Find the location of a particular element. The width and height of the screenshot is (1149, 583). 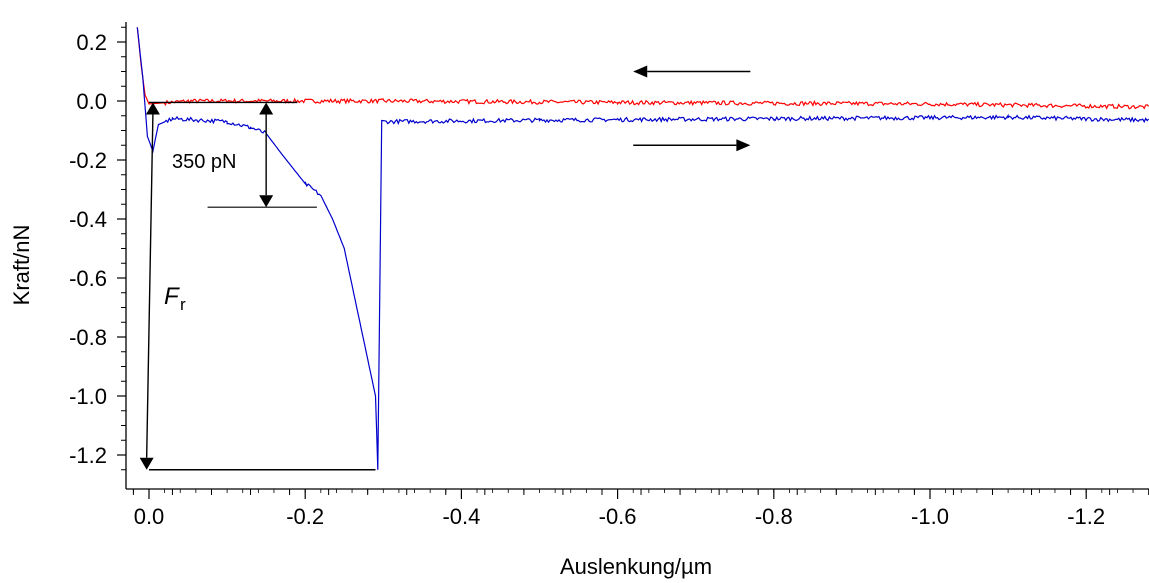

y-tick-label: -0.2 is located at coordinates (88, 160).